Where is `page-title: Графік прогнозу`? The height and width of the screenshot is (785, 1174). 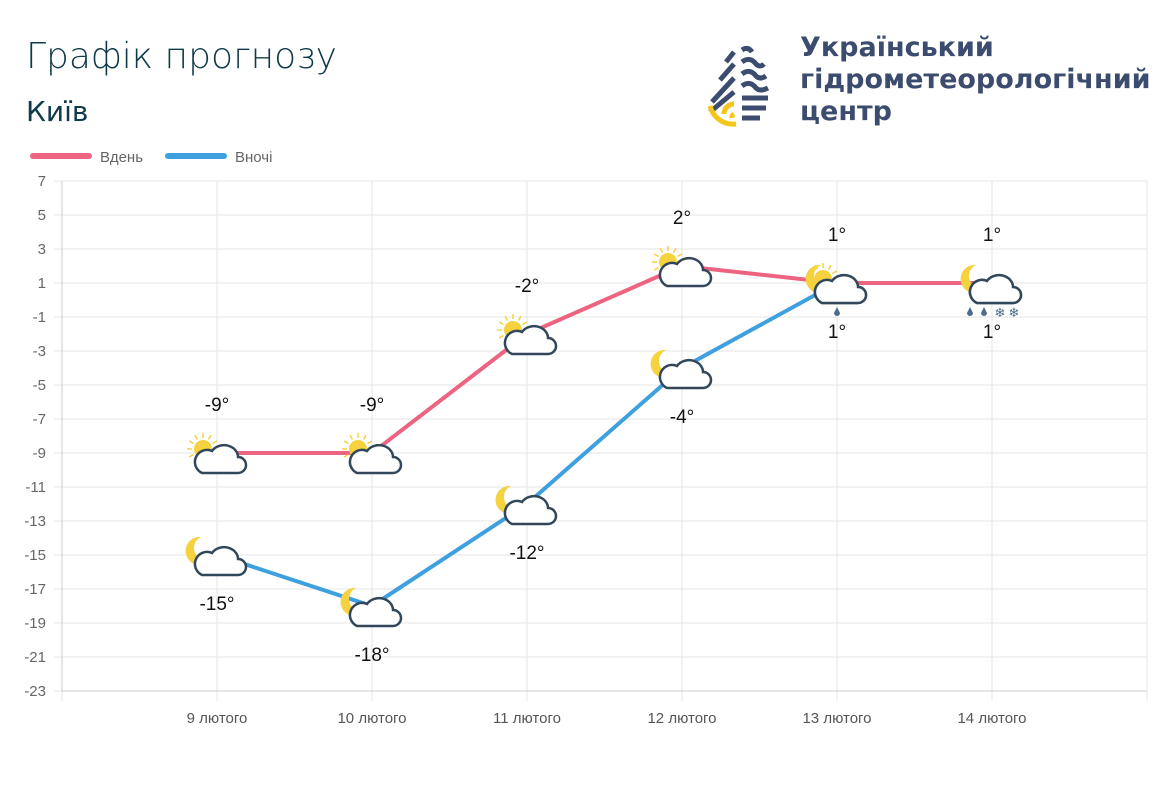
page-title: Графік прогнозу is located at coordinates (181, 56).